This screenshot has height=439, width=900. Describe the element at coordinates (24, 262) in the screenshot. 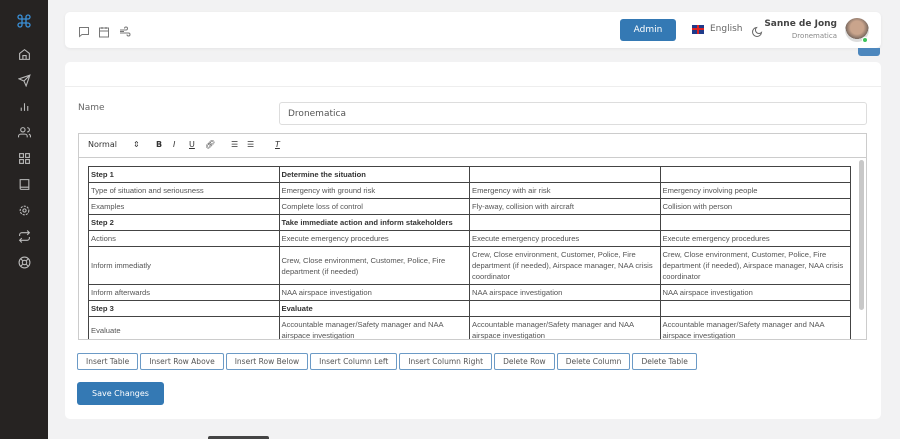

I see `life-buoy-icon` at that location.